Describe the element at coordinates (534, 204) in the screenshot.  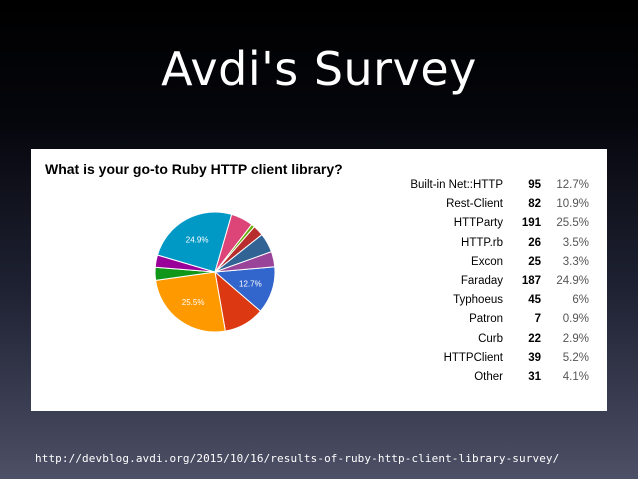
I see `legend-count: 82` at that location.